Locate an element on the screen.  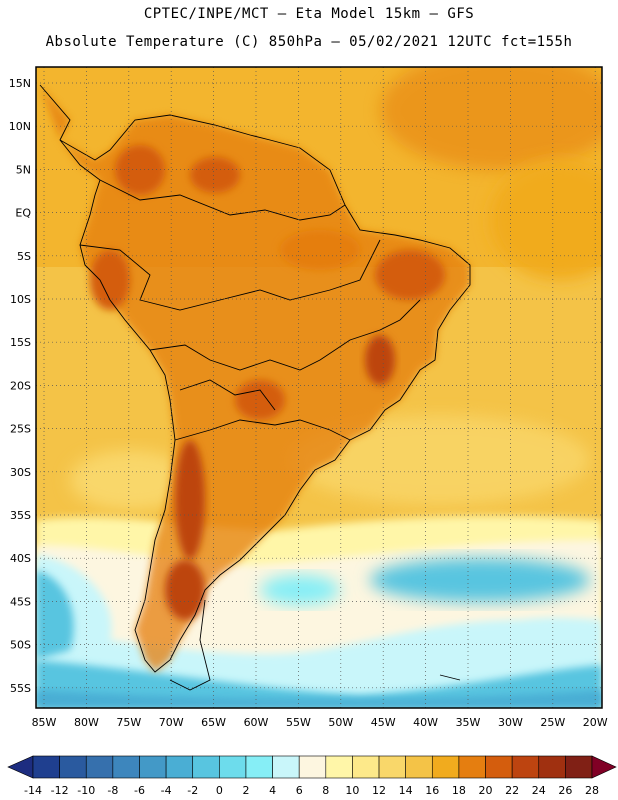
lat-label: 5N is located at coordinates (23, 169).